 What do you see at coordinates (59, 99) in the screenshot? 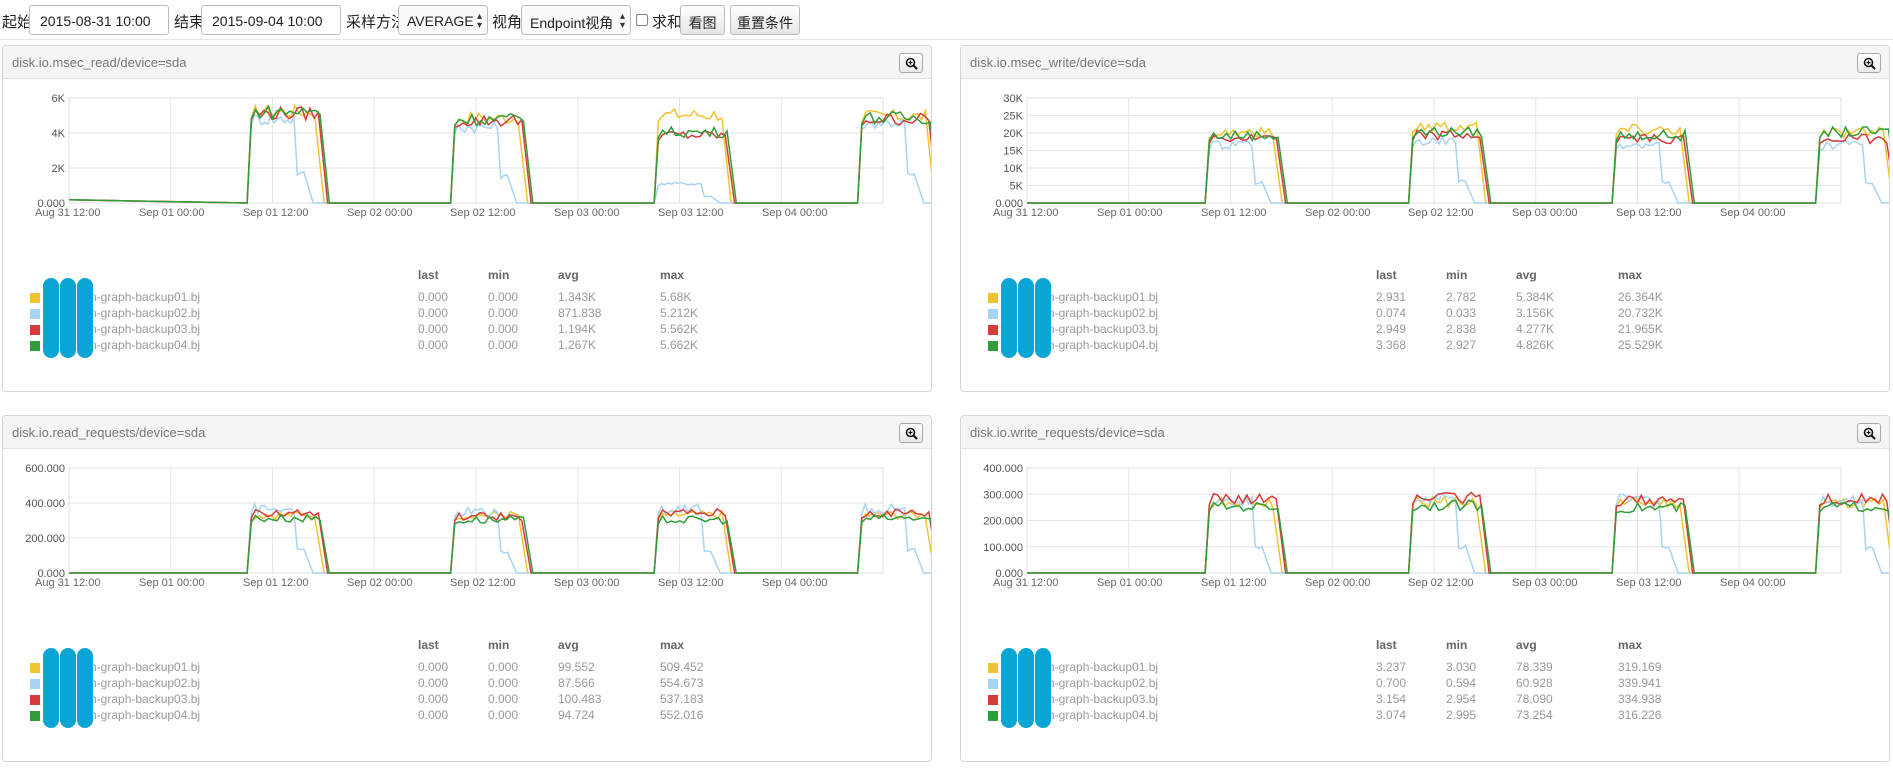
I see `y-tick-label: 6K` at bounding box center [59, 99].